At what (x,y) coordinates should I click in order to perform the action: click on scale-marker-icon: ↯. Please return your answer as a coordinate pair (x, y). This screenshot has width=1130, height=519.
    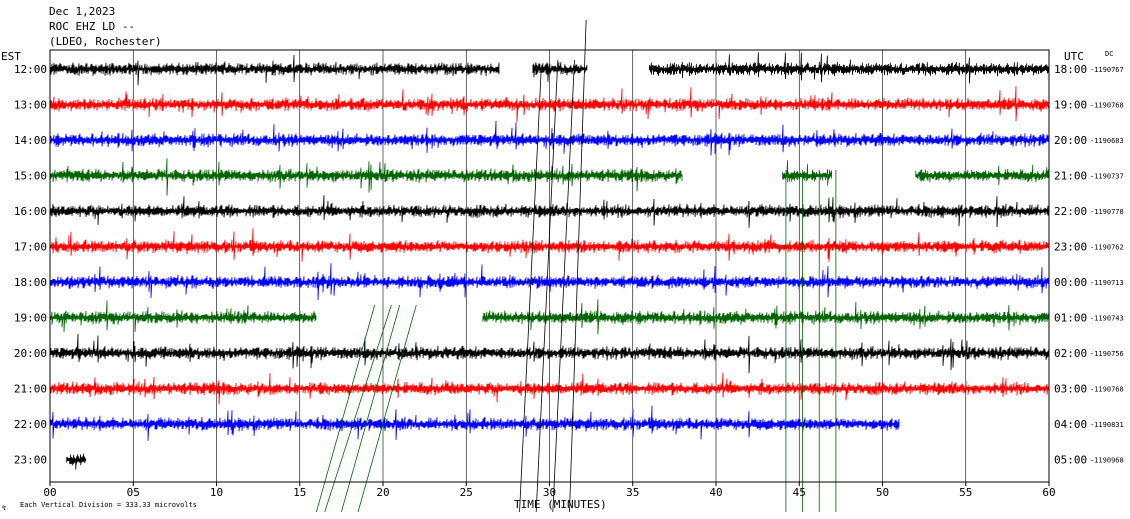
    Looking at the image, I should click on (4, 508).